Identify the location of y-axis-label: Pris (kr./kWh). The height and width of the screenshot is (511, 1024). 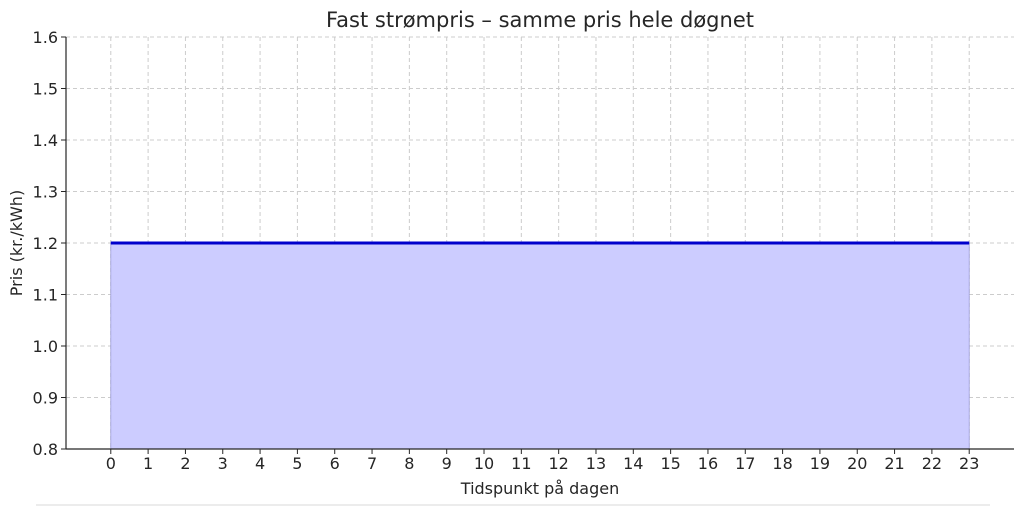
(16, 243).